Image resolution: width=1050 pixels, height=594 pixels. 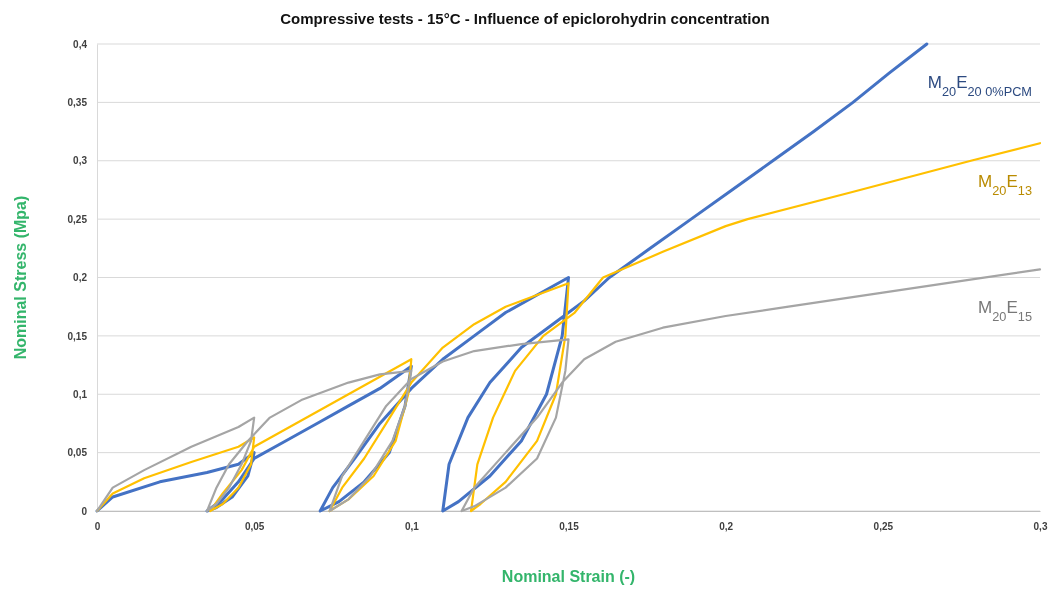 What do you see at coordinates (80, 161) in the screenshot?
I see `y-tick-label: 0,3` at bounding box center [80, 161].